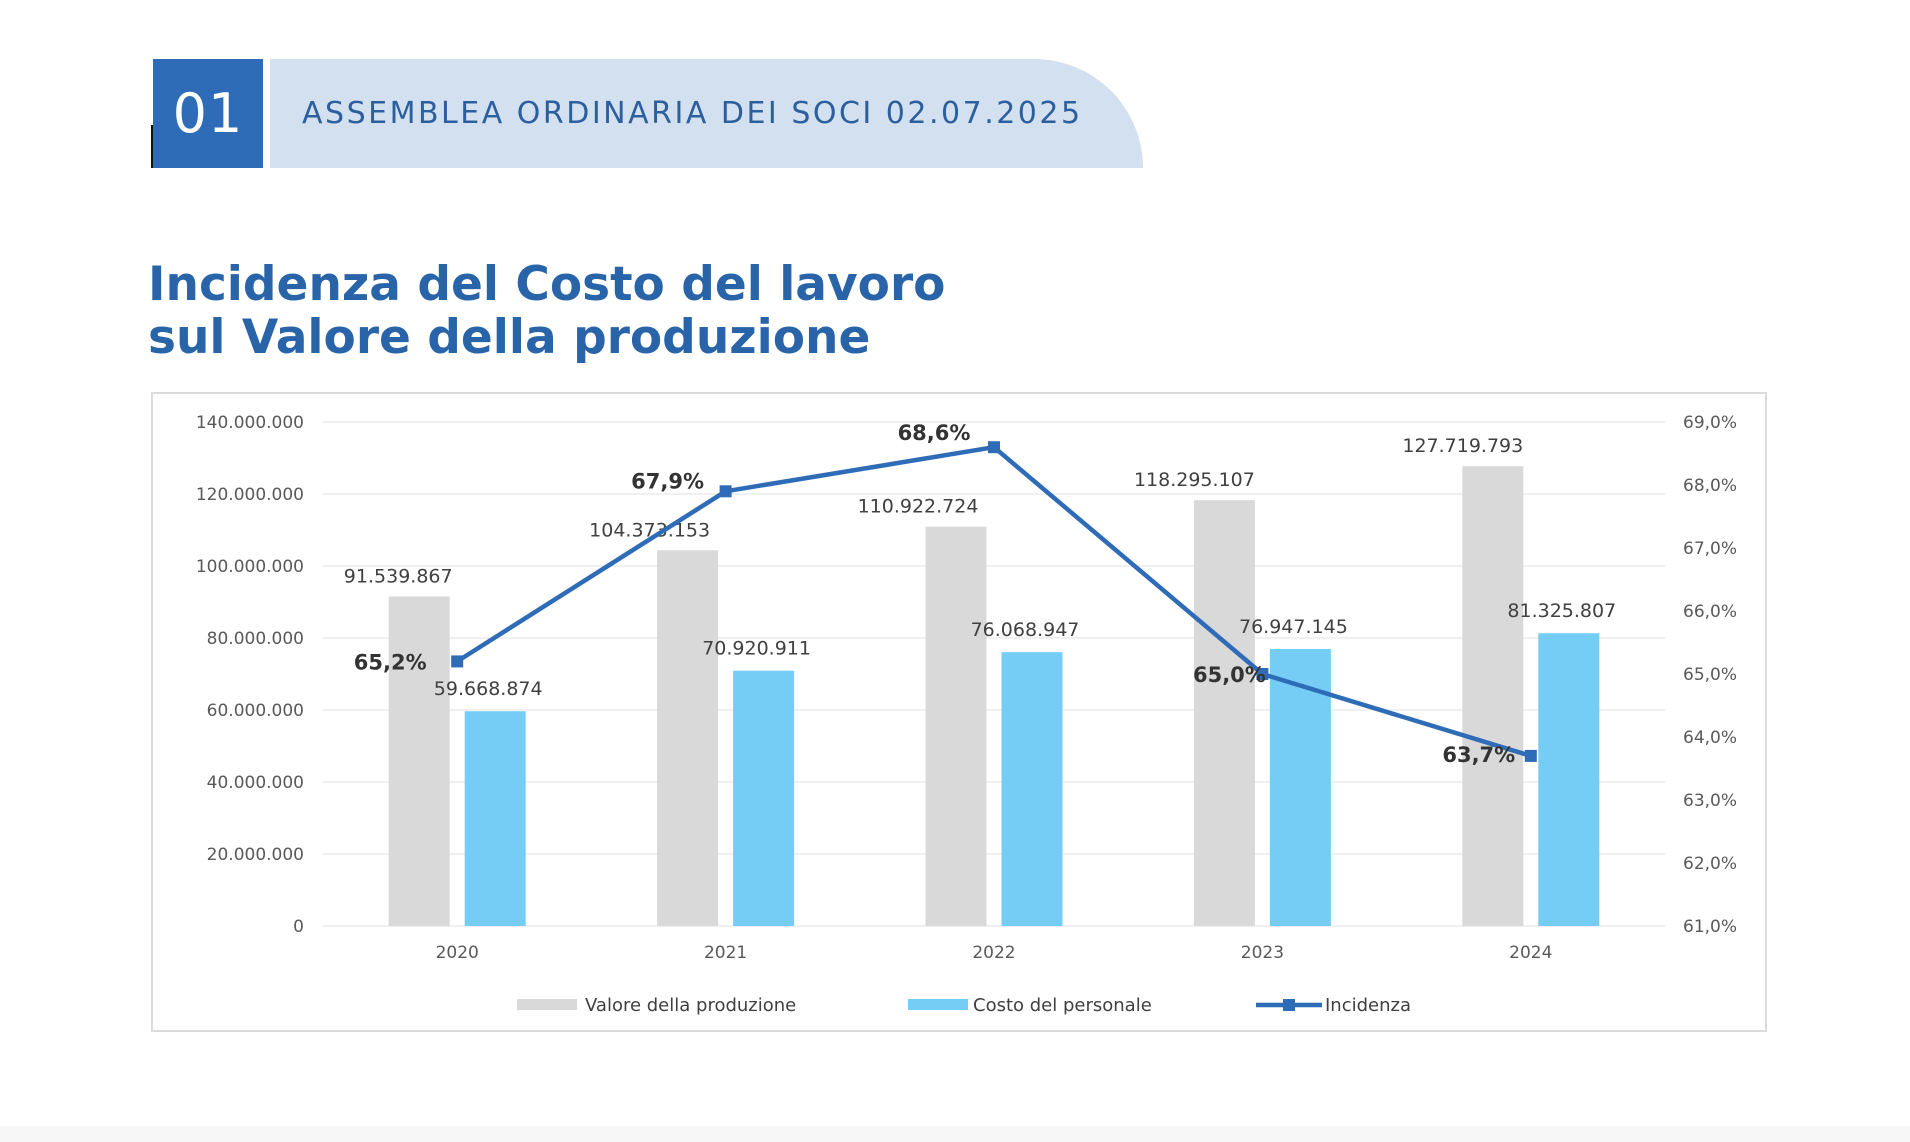 The height and width of the screenshot is (1142, 1910). Describe the element at coordinates (152, 146) in the screenshot. I see `header-tick` at that location.